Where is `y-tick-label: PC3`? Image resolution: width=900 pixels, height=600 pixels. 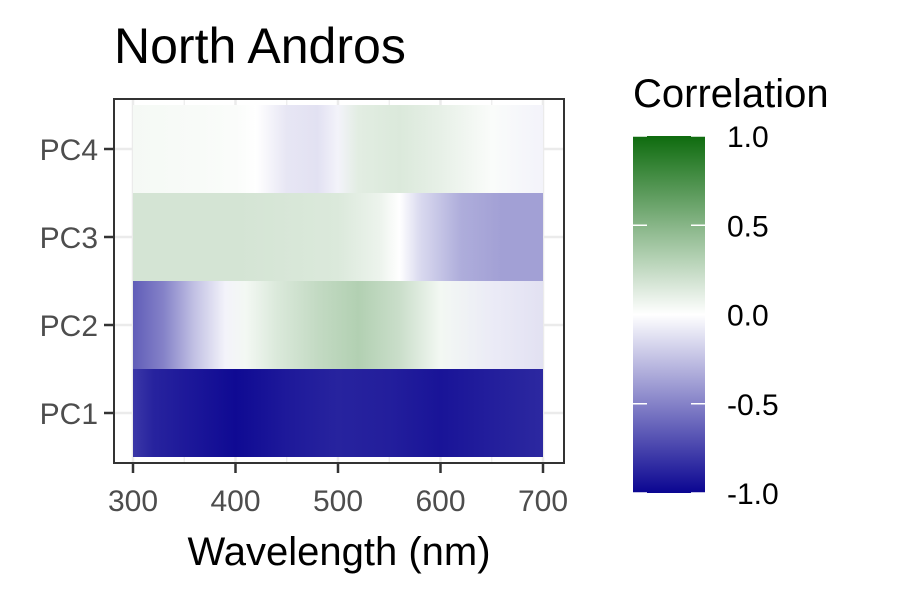
y-tick-label: PC3 is located at coordinates (69, 238).